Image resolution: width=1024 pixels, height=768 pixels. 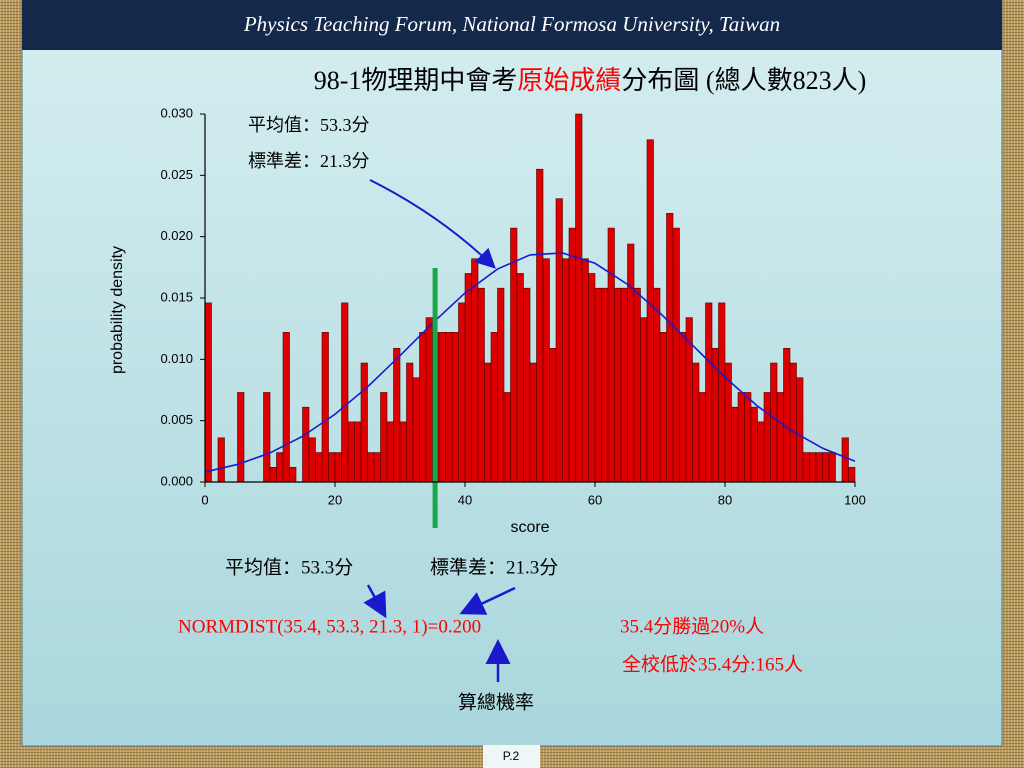 I want to click on y-tick-label: 0.005, so click(x=176, y=419).